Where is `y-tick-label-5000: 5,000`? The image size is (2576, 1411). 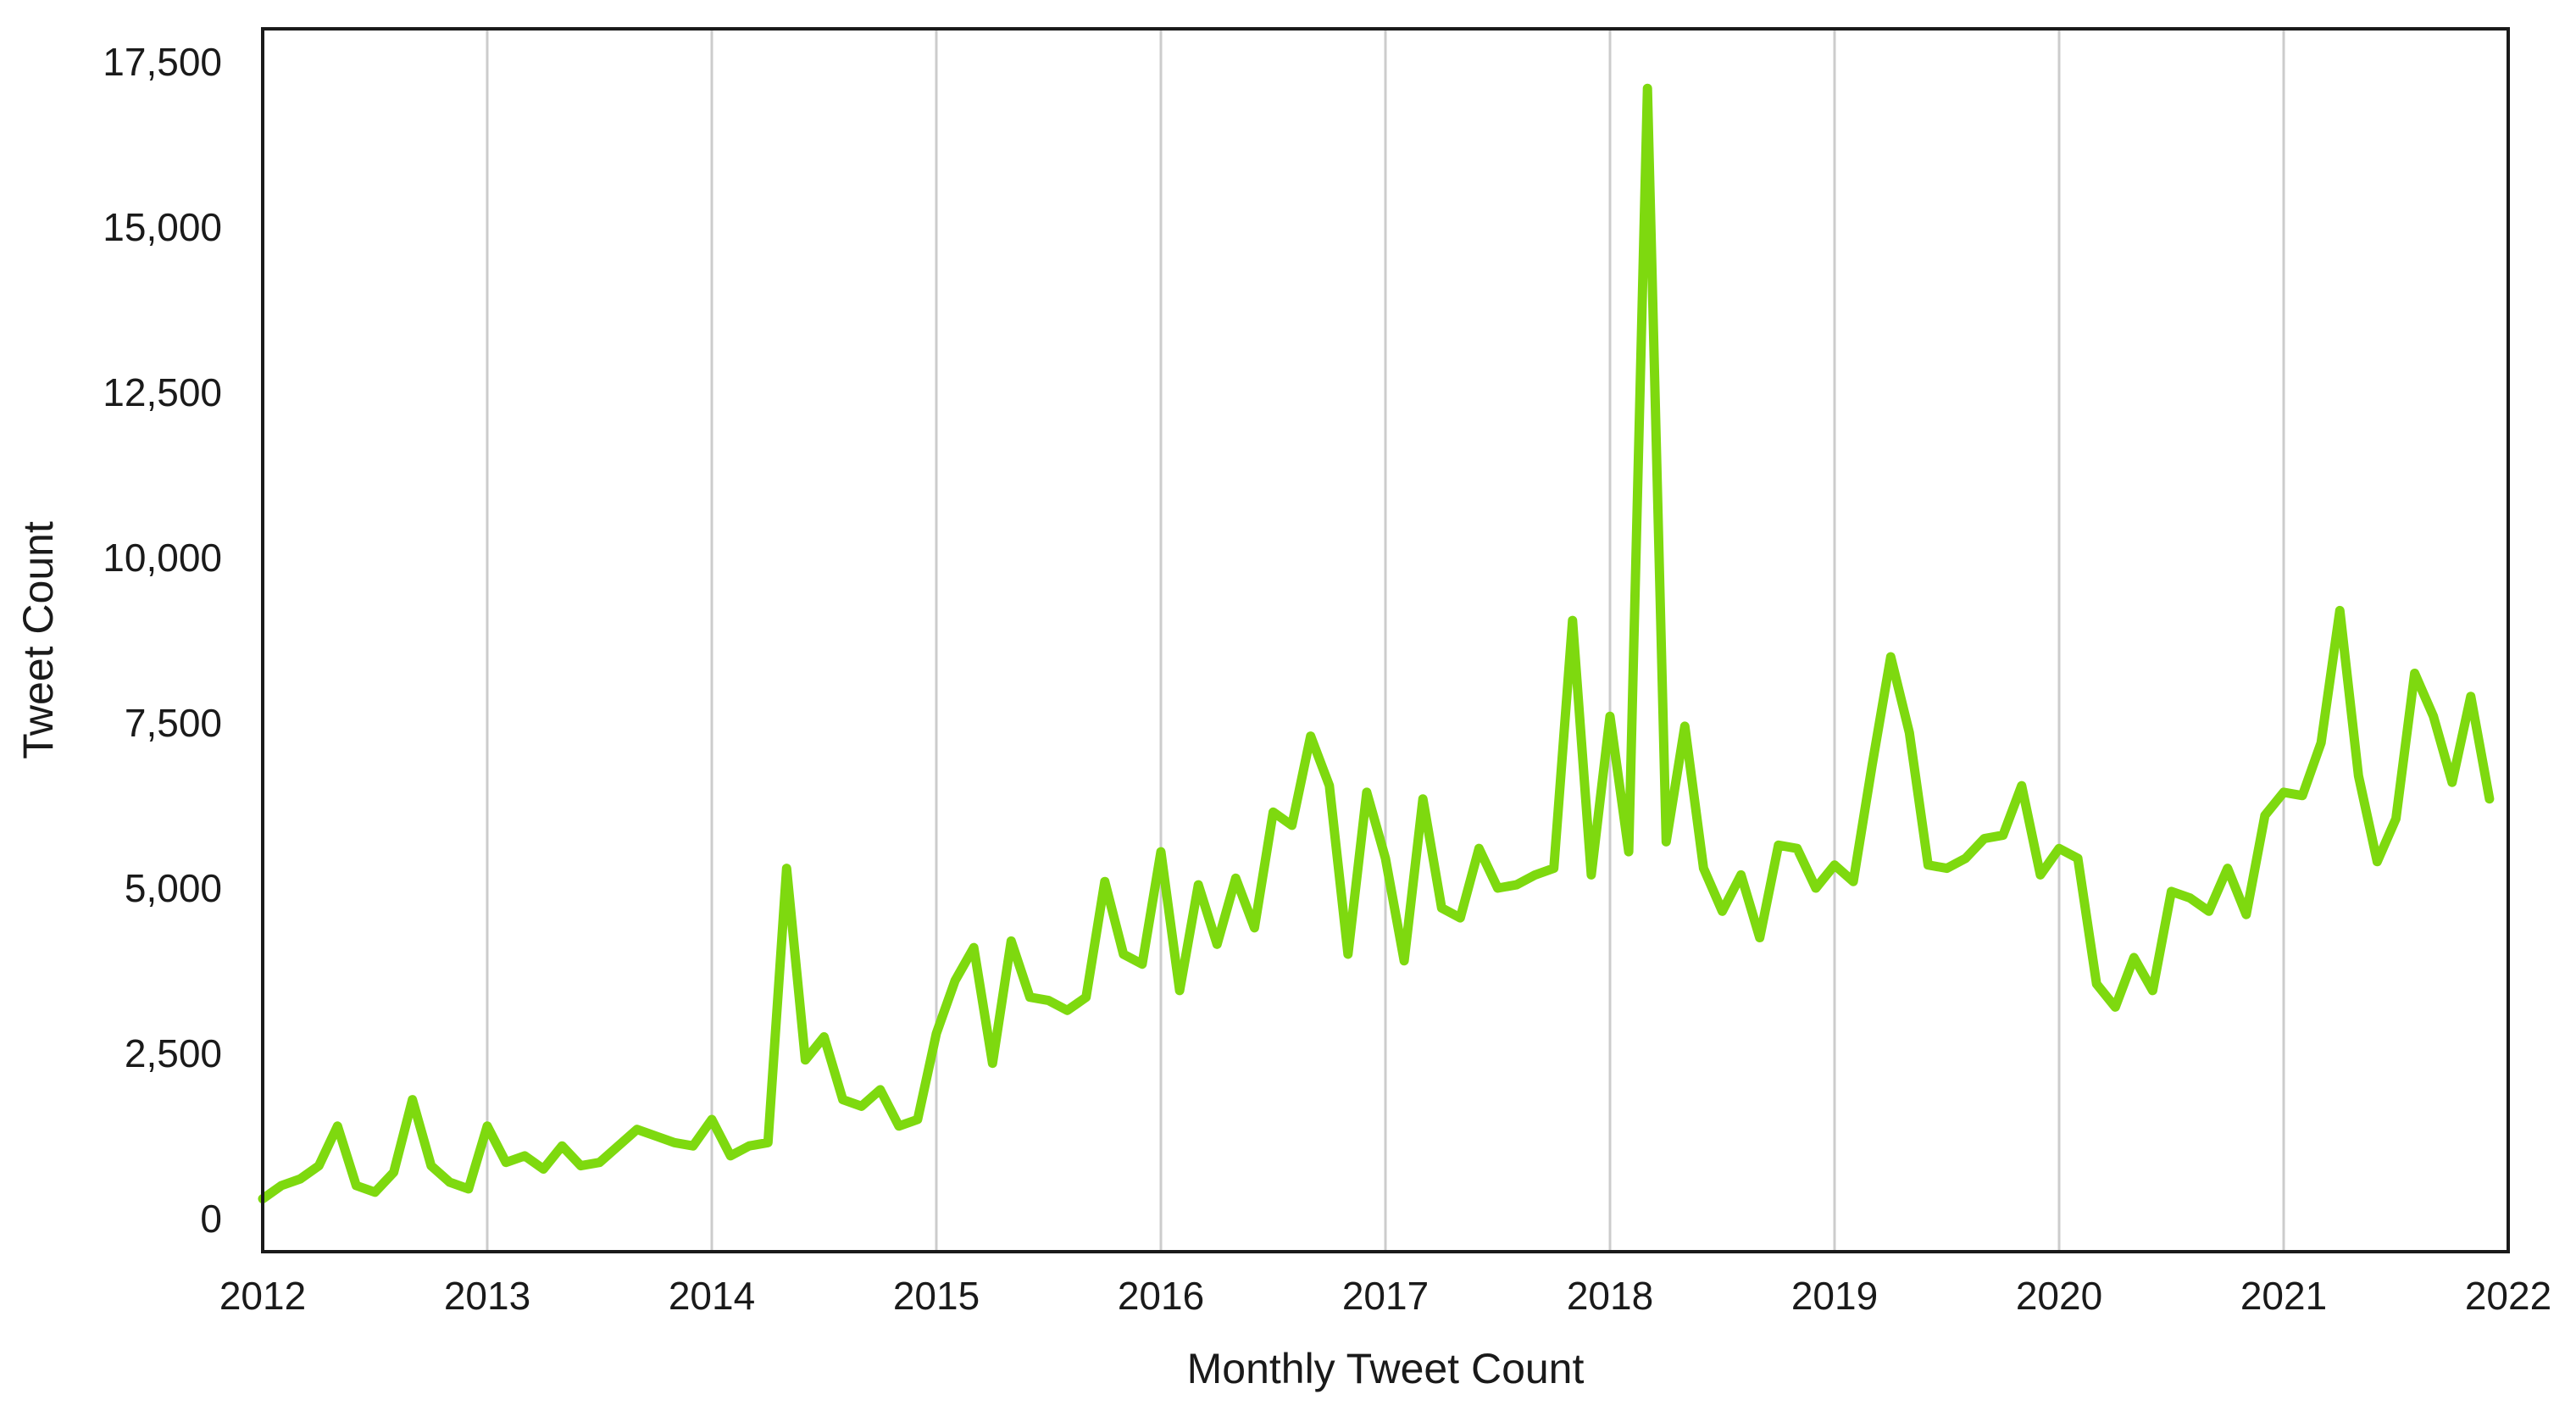 y-tick-label-5000: 5,000 is located at coordinates (173, 888).